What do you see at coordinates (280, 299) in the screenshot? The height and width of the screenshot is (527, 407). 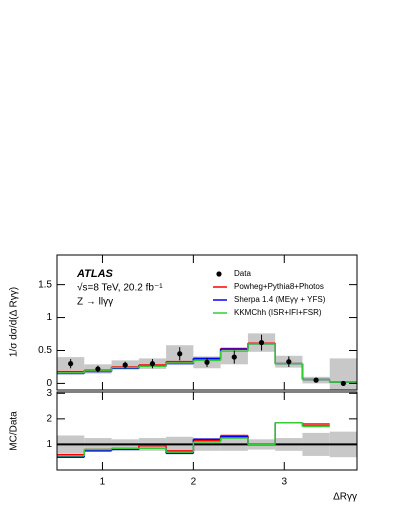 I see `legend-label: Sherpa 1.4 (MEγγ + YFS)` at bounding box center [280, 299].